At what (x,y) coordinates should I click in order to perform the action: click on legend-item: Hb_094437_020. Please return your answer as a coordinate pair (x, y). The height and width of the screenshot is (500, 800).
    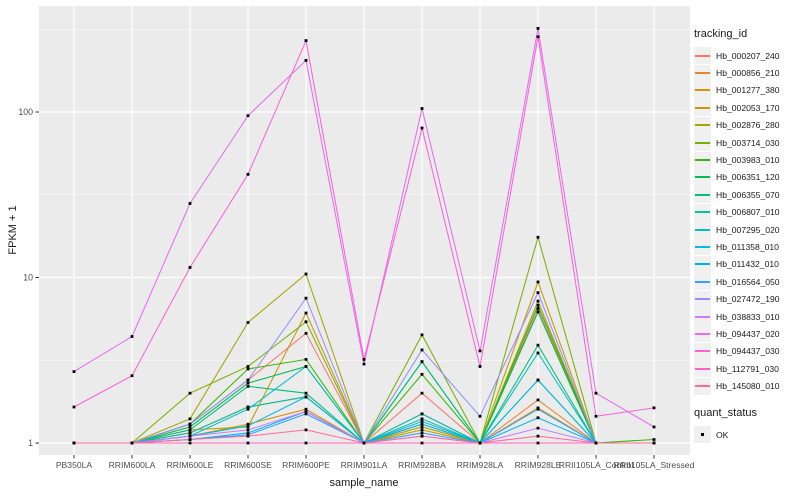
    Looking at the image, I should click on (747, 334).